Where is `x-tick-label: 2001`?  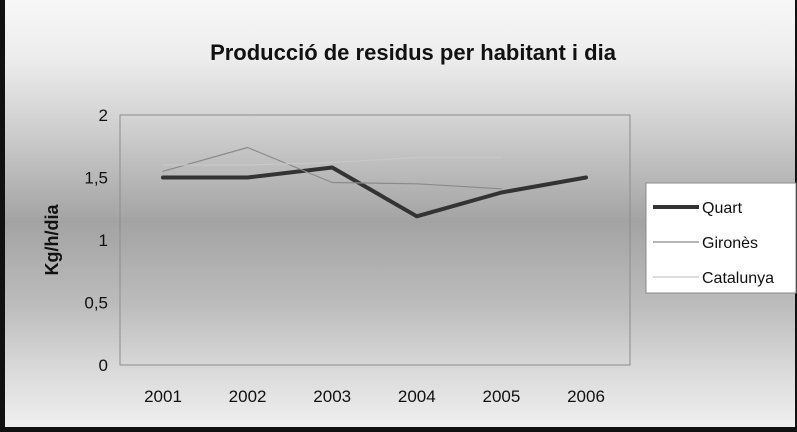 x-tick-label: 2001 is located at coordinates (163, 396).